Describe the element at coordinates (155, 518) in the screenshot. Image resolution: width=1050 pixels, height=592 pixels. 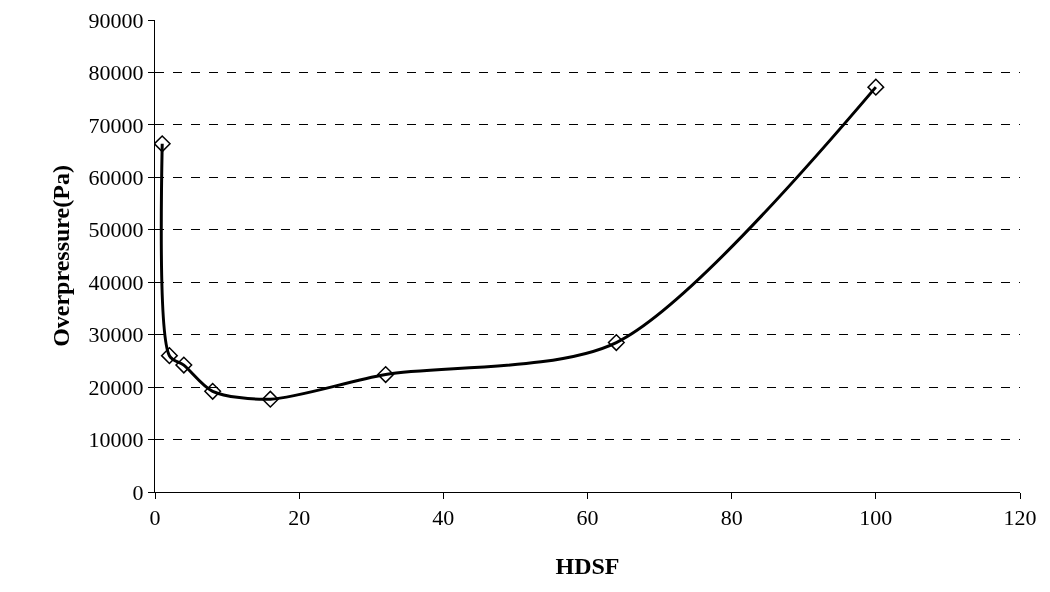
I see `x-tick-label: 0` at that location.